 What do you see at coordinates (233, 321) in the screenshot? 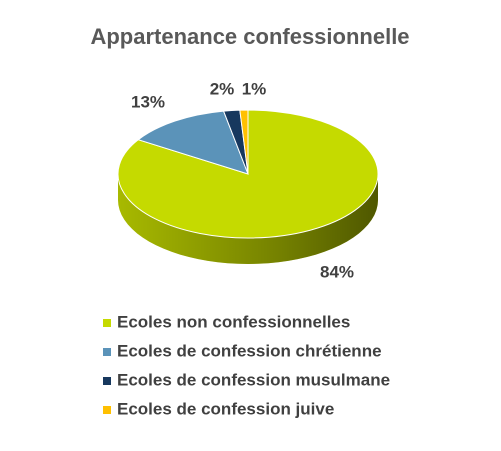
I see `legend-label: Ecoles non confessionnelles` at bounding box center [233, 321].